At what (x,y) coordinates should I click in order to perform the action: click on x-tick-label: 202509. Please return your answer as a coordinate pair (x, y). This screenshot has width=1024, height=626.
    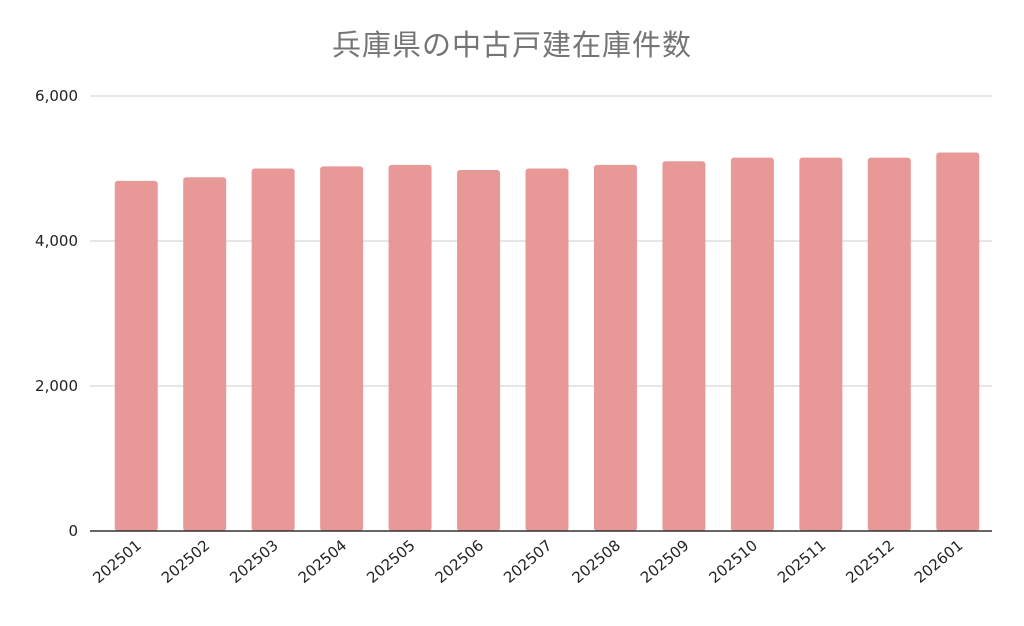
    Looking at the image, I should click on (664, 561).